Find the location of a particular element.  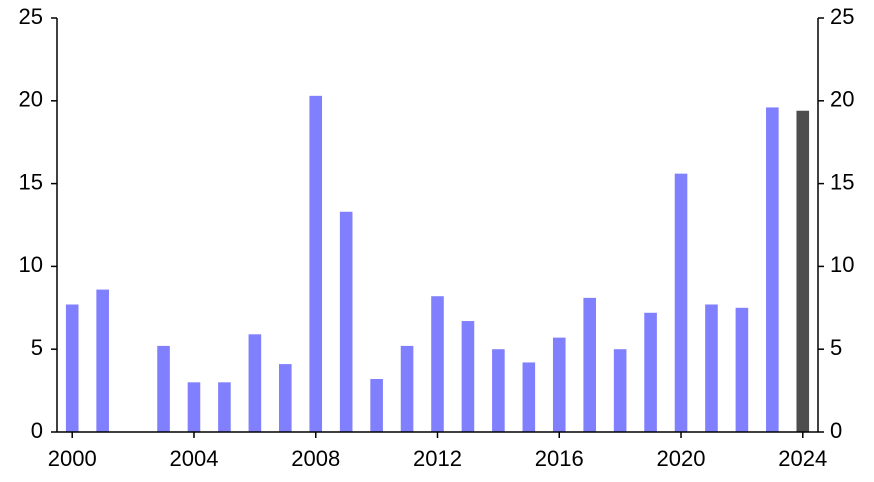

x-tick-label: 2024 is located at coordinates (802, 458).